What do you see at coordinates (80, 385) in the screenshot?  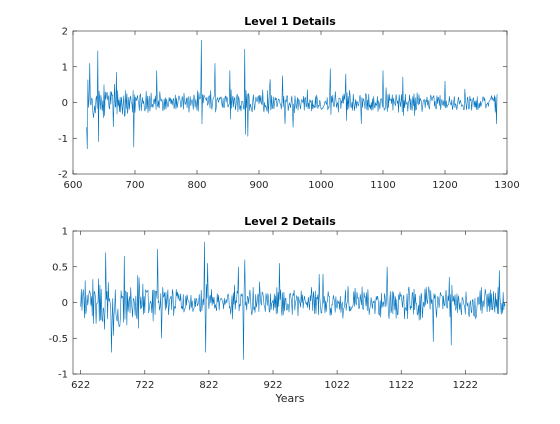 I see `level-2-x-tick-label: 622` at bounding box center [80, 385].